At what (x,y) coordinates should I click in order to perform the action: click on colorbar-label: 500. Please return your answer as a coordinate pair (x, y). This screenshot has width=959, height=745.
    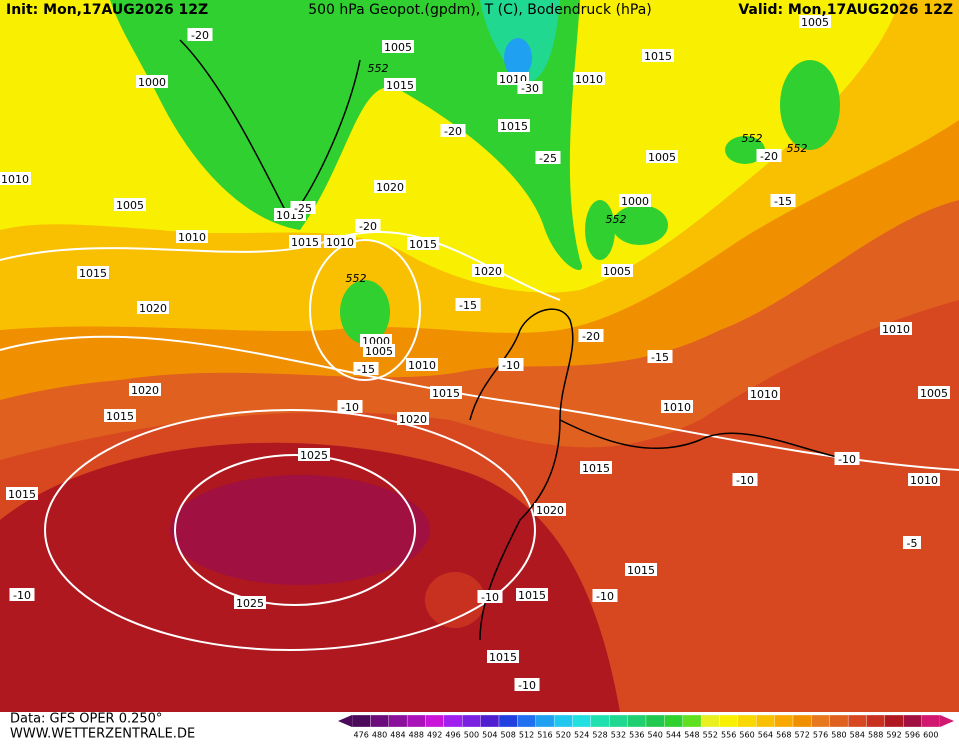
    Looking at the image, I should click on (471, 735).